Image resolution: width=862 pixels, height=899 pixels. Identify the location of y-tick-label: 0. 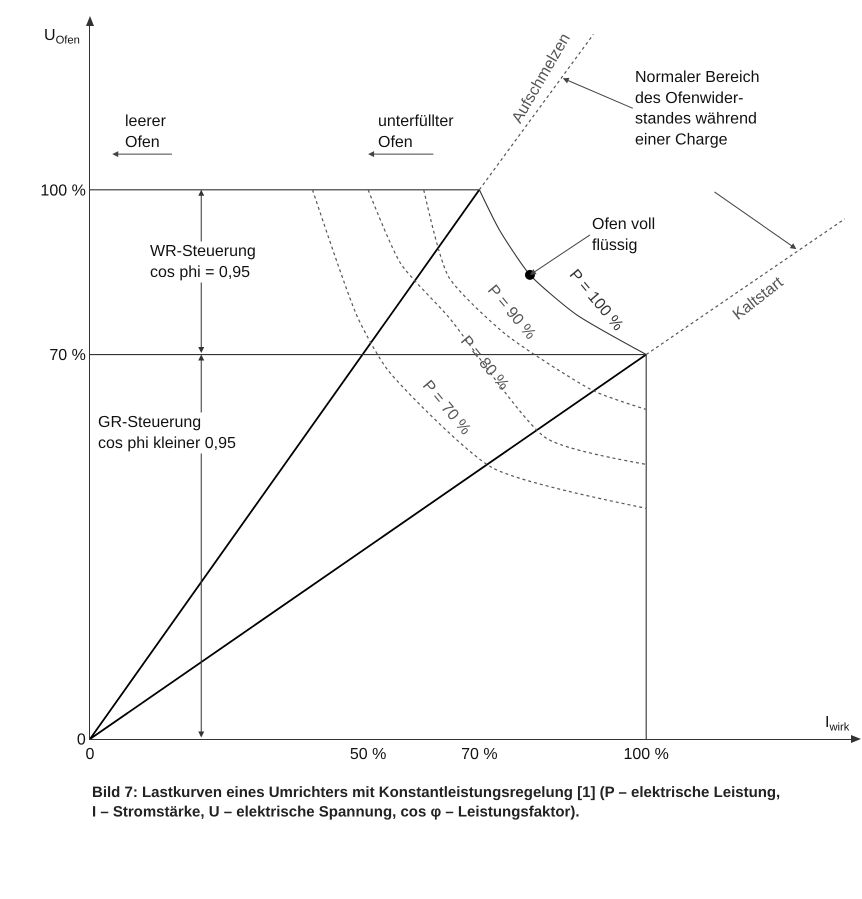
(81, 740).